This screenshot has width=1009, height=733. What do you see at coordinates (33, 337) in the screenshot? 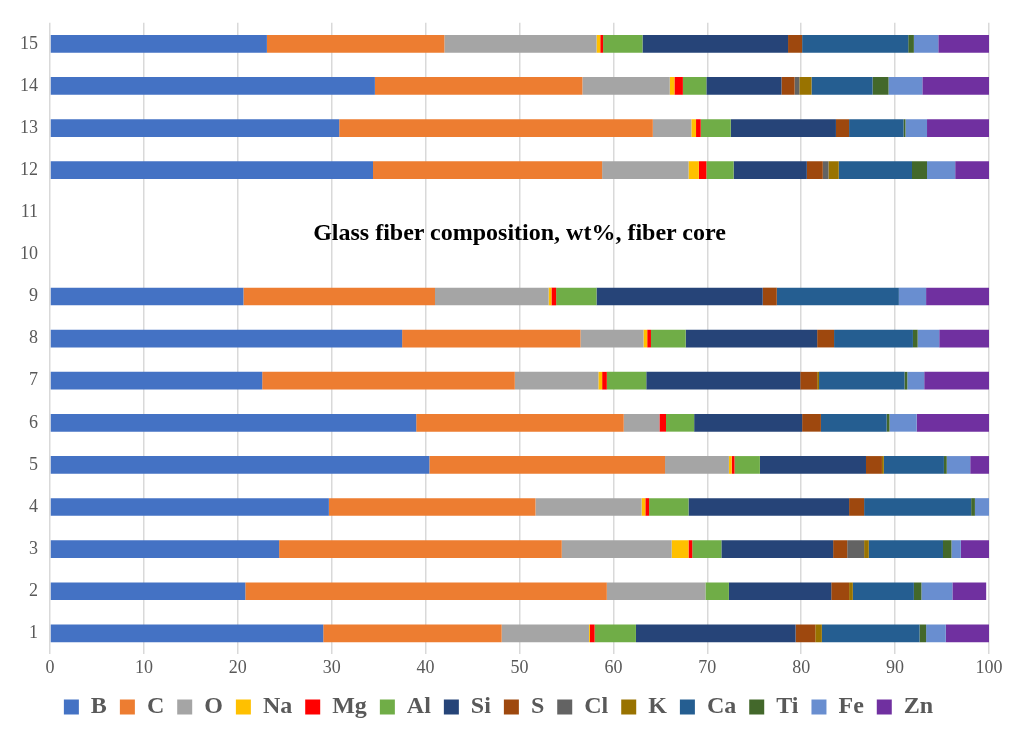
I see `y-tick-label: 8` at bounding box center [33, 337].